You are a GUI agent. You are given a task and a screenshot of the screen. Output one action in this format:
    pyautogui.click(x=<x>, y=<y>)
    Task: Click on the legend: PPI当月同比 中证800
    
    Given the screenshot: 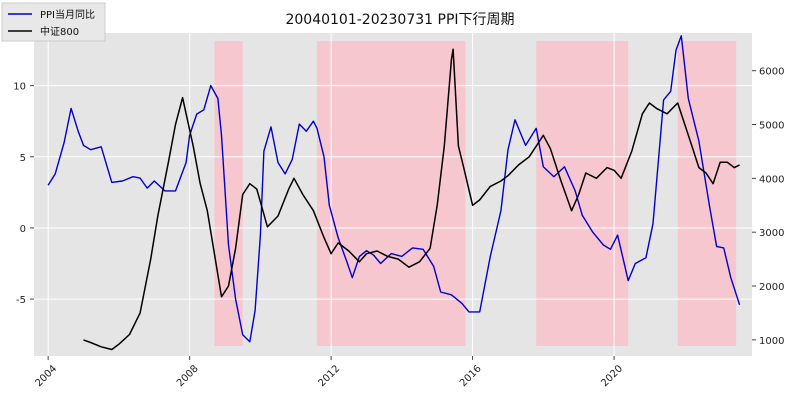 What is the action you would take?
    pyautogui.click(x=53, y=22)
    